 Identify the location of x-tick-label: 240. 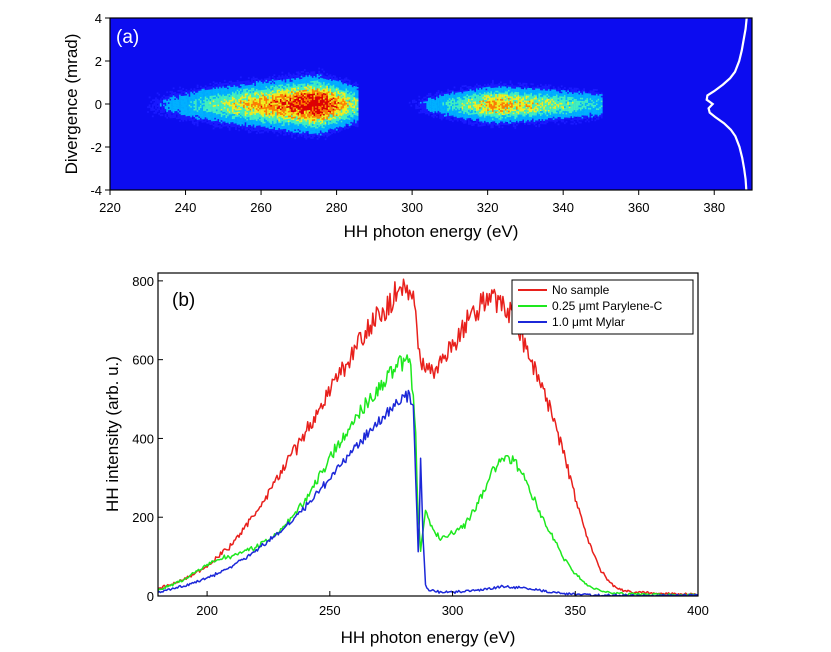
(186, 207).